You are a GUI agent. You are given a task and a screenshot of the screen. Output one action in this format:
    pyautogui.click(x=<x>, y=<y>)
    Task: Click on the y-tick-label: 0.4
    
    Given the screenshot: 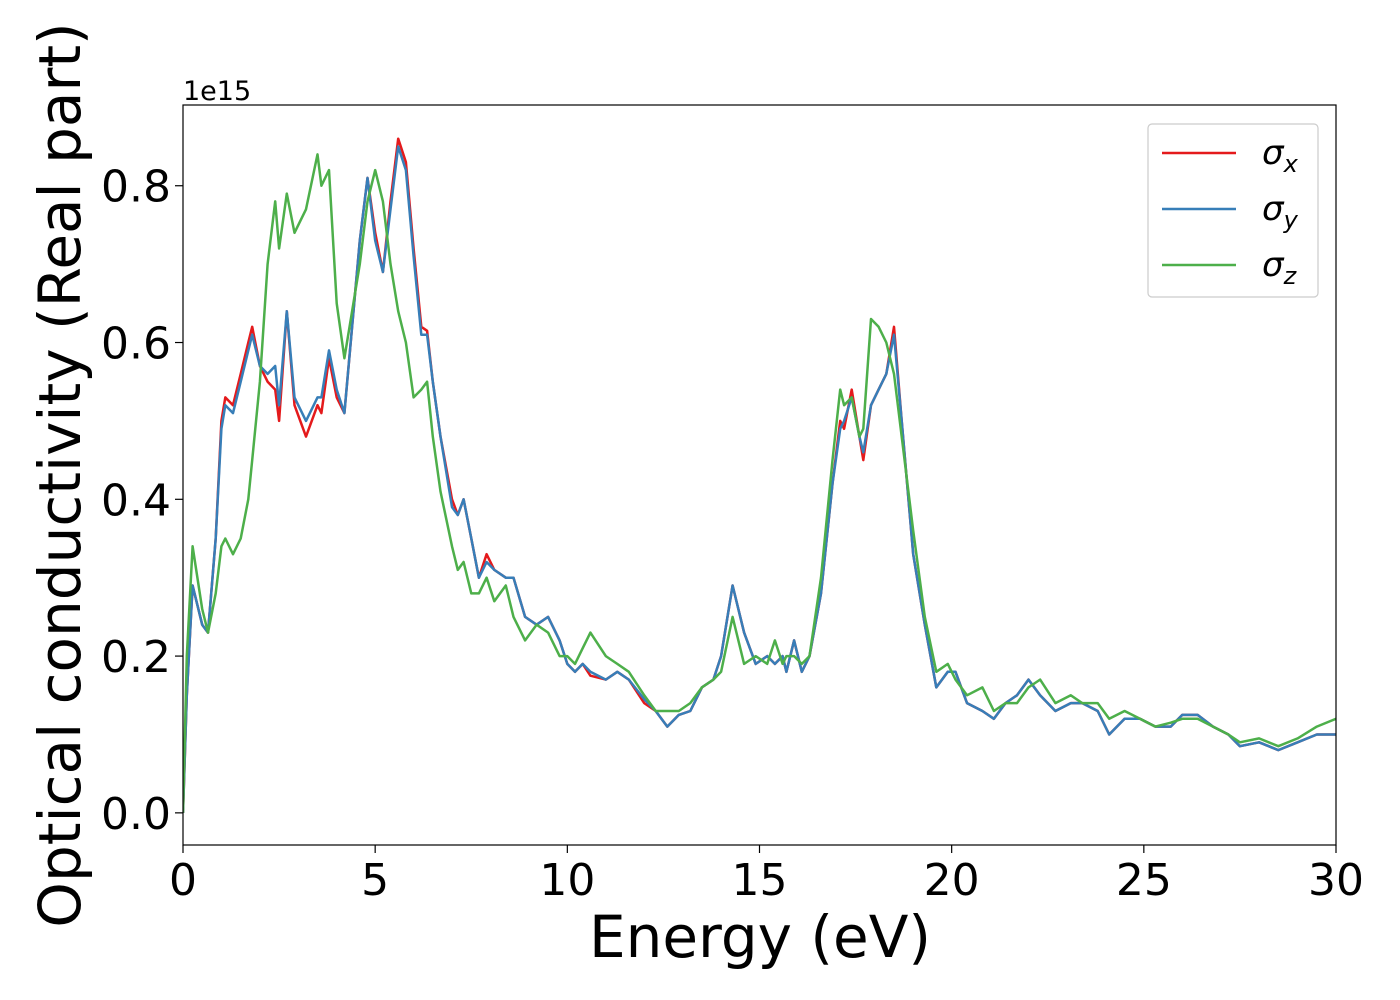 What is the action you would take?
    pyautogui.click(x=136, y=500)
    